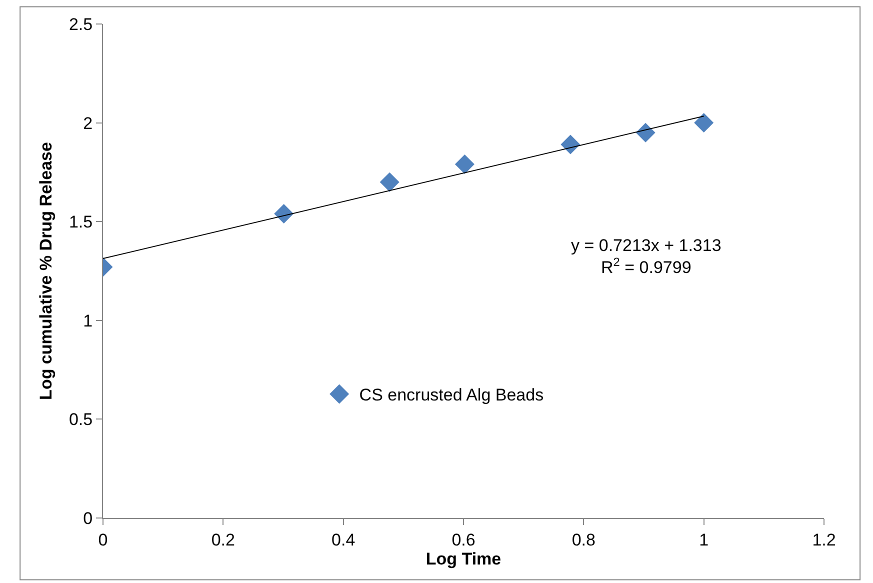 This screenshot has height=583, width=873. I want to click on y-tick-label: 2, so click(88, 123).